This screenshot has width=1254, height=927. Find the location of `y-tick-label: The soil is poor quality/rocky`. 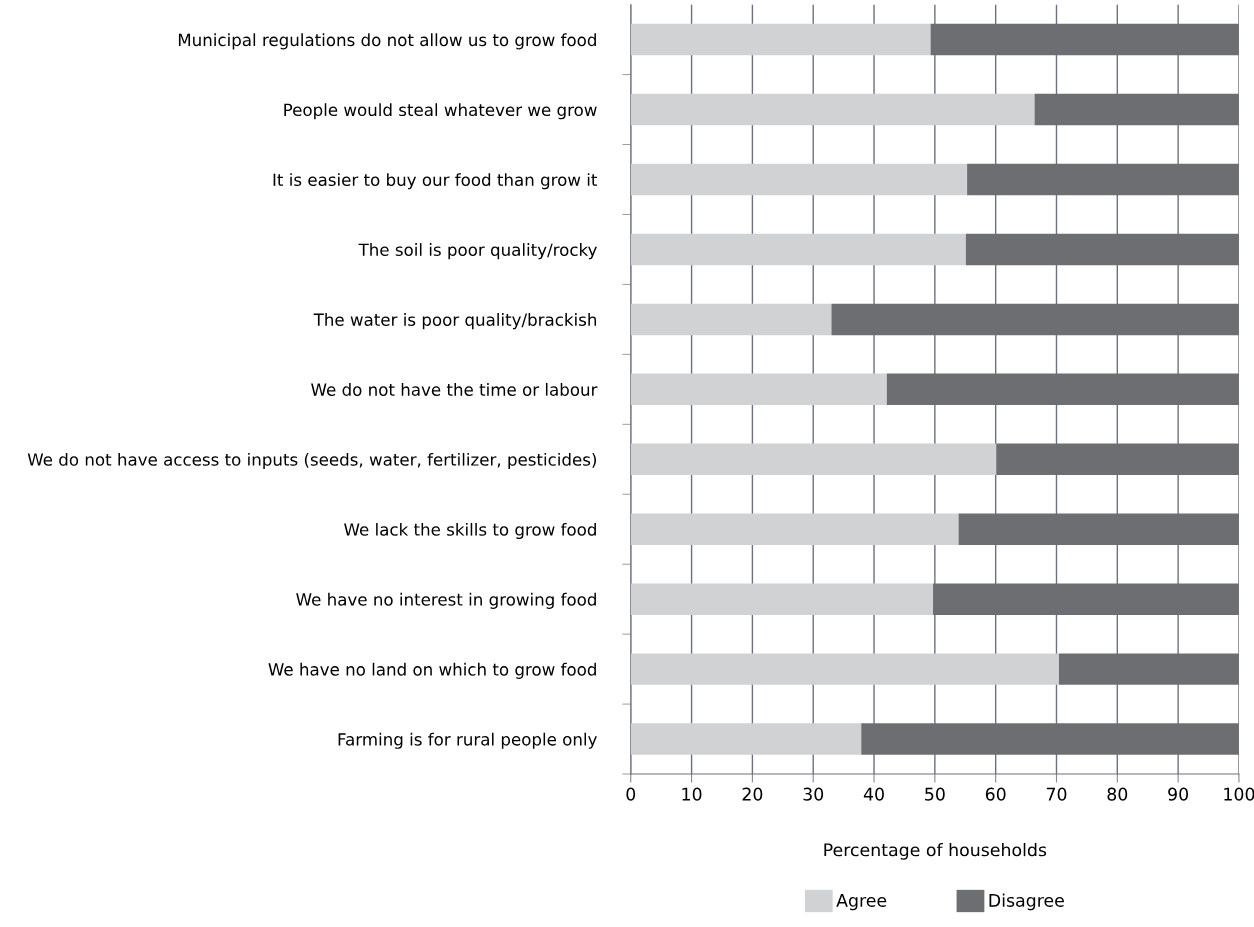

y-tick-label: The soil is poor quality/rocky is located at coordinates (477, 251).